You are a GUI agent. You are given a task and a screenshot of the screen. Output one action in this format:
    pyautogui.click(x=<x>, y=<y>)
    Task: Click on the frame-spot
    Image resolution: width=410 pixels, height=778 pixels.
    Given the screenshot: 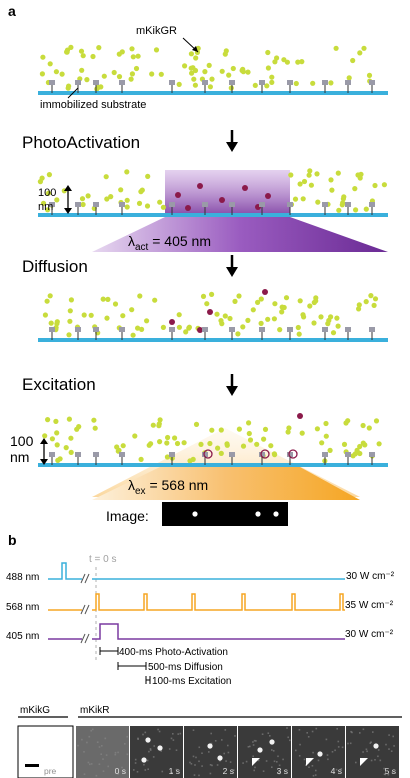 What is the action you would take?
    pyautogui.click(x=376, y=746)
    